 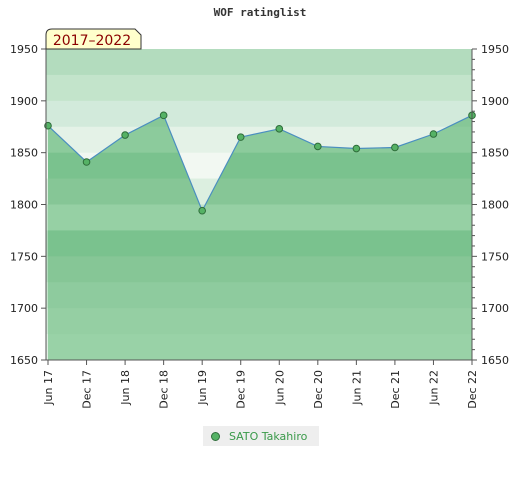 I want to click on year-range-badge: 2017–2022, so click(x=93, y=39).